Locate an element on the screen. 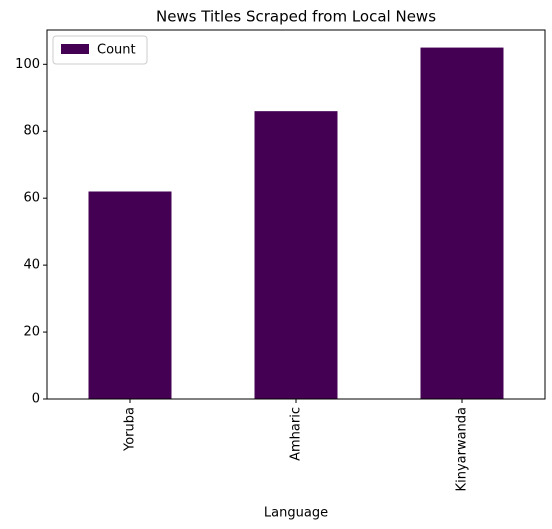 The image size is (552, 529). x-tick-label: Kinyarwanda is located at coordinates (462, 449).